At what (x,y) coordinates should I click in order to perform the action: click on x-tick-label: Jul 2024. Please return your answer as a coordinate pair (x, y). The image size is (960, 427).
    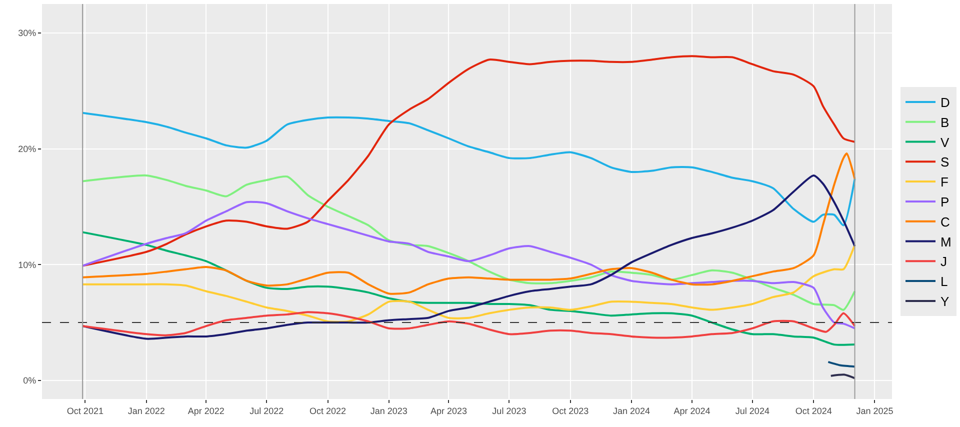
    Looking at the image, I should click on (752, 411).